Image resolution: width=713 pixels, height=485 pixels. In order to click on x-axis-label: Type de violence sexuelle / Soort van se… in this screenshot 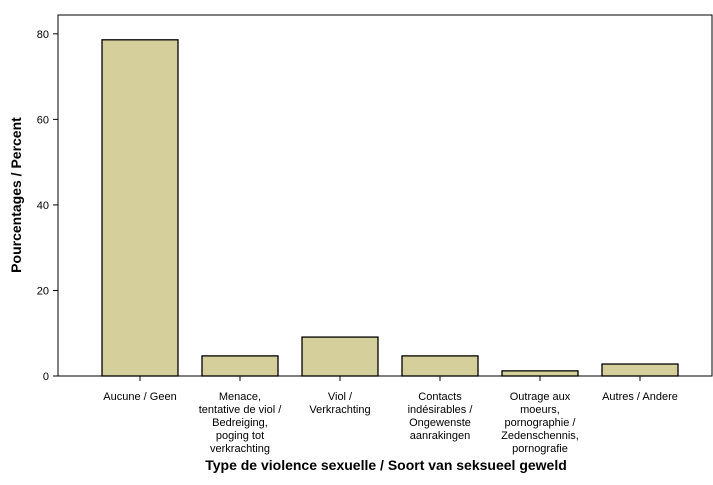, I will do `click(386, 465)`.